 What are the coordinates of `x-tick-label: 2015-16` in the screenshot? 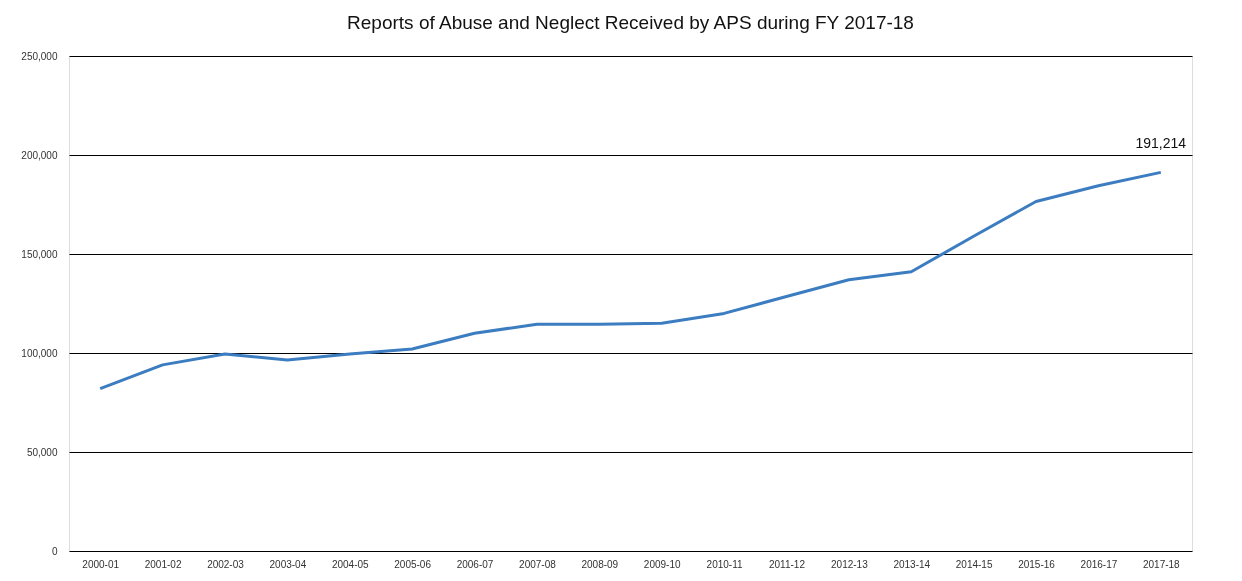 It's located at (1037, 564).